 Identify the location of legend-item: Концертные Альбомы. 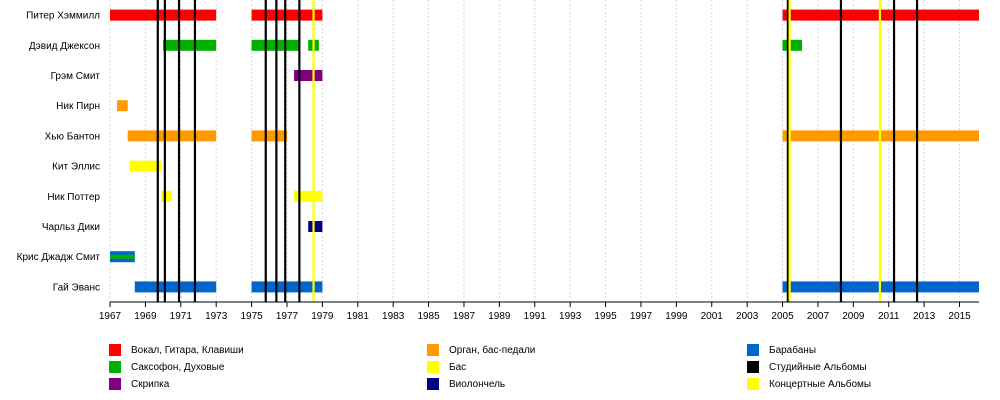
(809, 384).